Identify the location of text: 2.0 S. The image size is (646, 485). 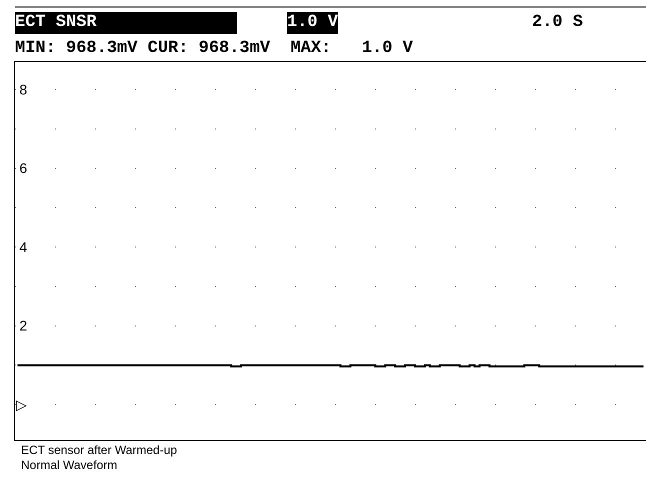
(558, 23).